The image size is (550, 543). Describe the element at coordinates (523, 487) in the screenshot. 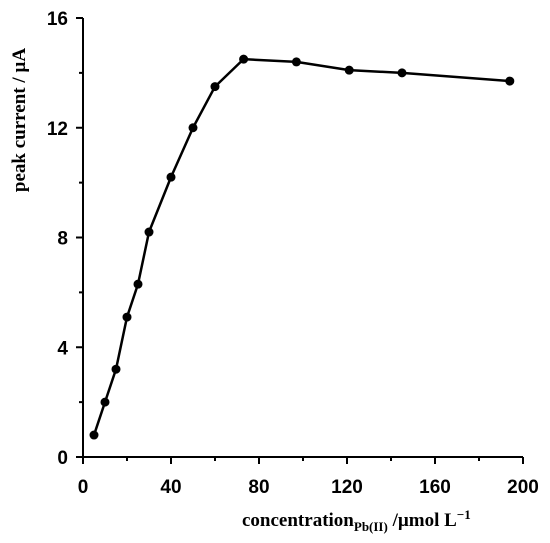

I see `x-tick-label: 200` at that location.